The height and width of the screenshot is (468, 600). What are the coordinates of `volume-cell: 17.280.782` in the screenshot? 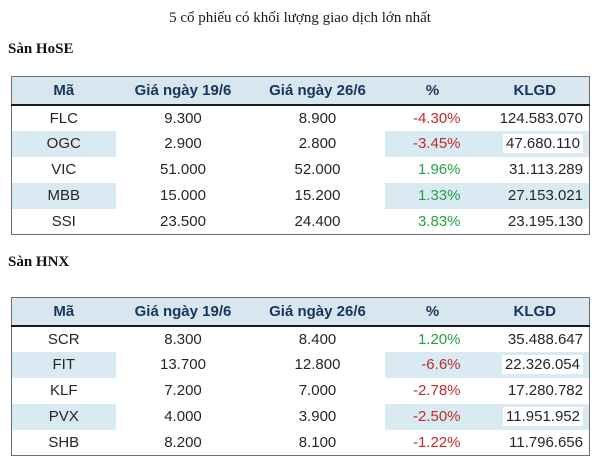 It's located at (535, 390).